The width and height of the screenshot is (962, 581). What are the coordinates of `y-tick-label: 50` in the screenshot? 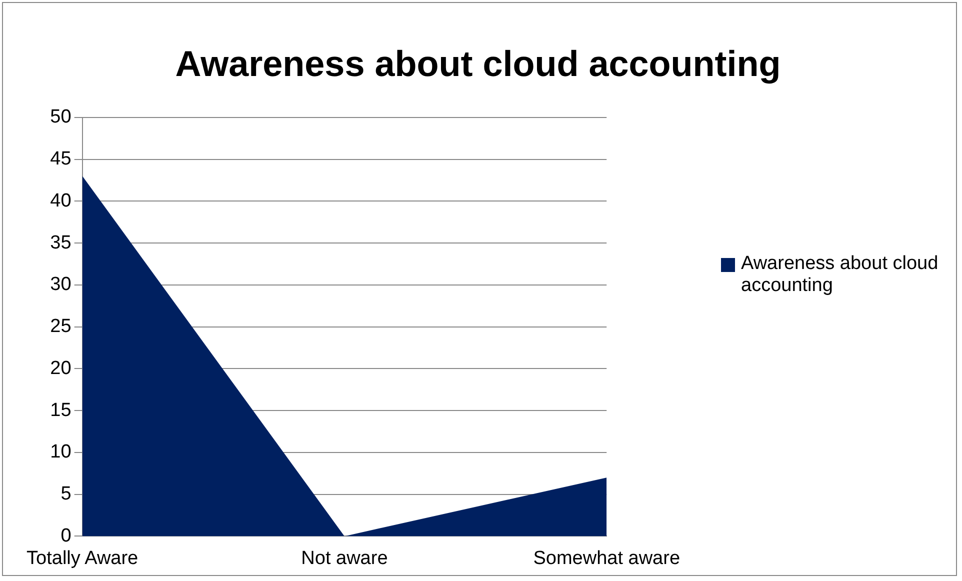 It's located at (61, 117).